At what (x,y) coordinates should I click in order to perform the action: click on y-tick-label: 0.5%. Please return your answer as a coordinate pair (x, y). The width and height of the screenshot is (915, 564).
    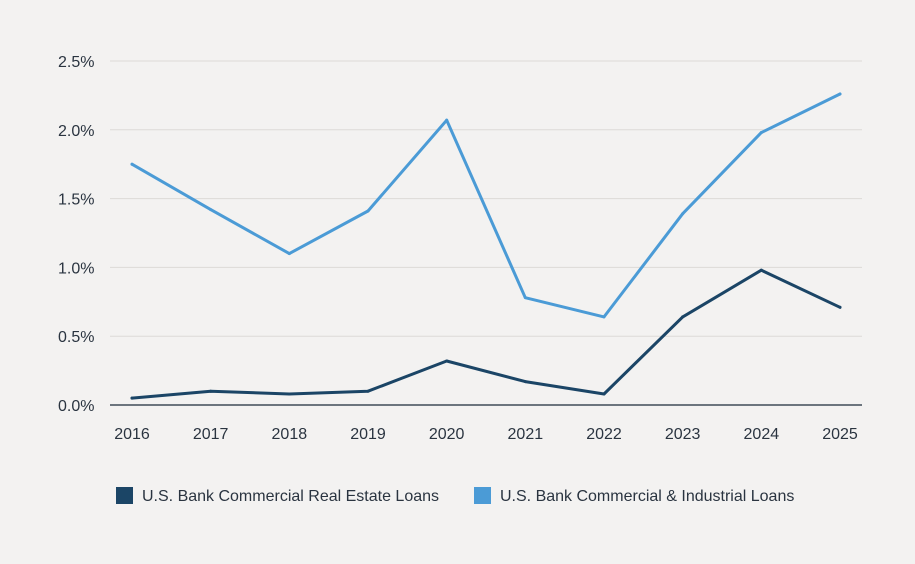
    Looking at the image, I should click on (76, 337).